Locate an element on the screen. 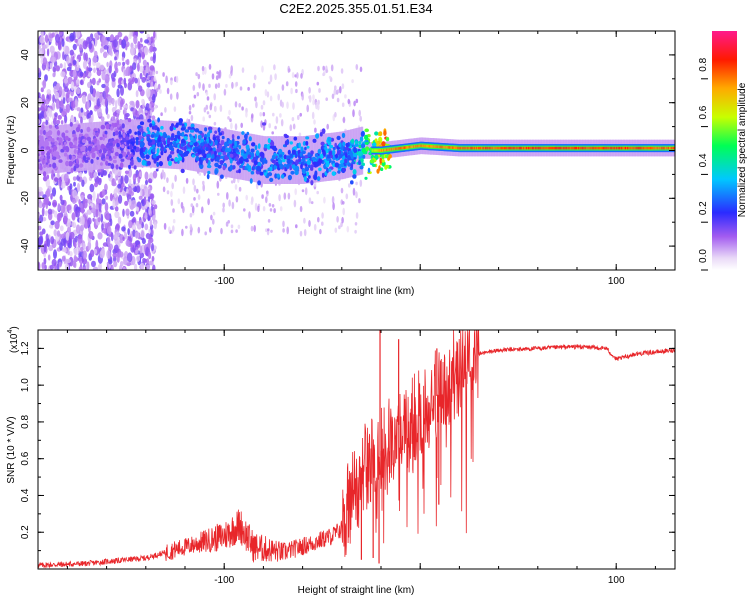 The height and width of the screenshot is (600, 750). snr-ytick-label: 0.4 is located at coordinates (25, 495).